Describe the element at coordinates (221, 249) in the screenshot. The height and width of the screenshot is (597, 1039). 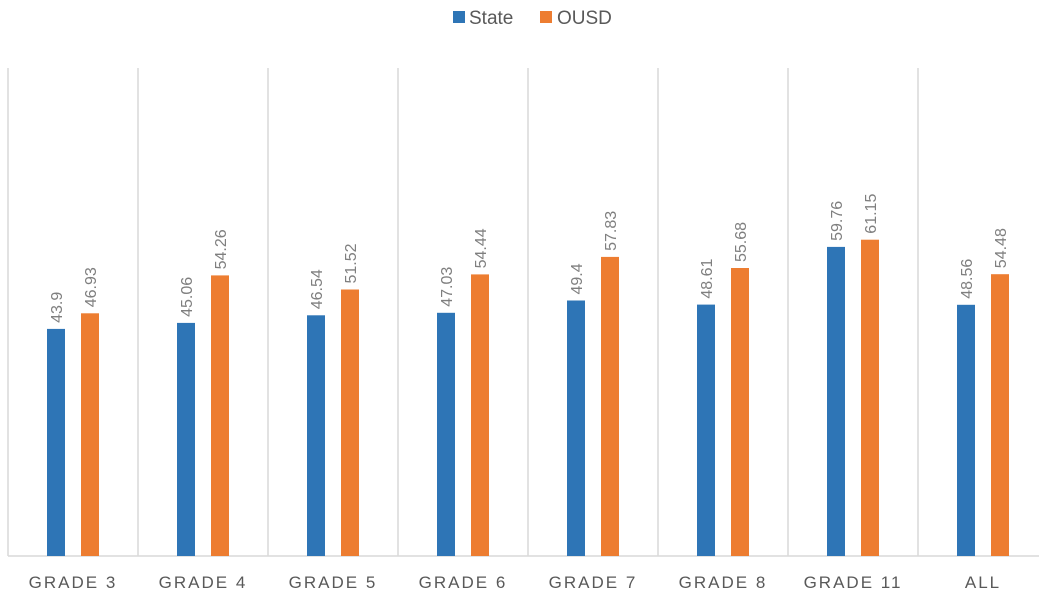
I see `data-label-ousd-grade-4: 54.26` at that location.